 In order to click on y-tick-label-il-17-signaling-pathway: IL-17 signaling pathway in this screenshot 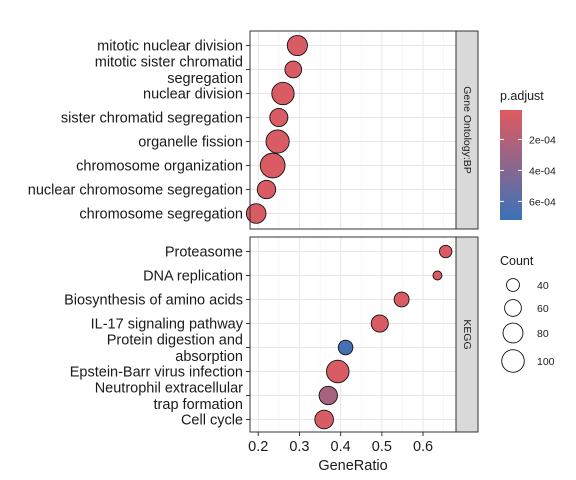, I will do `click(167, 325)`.